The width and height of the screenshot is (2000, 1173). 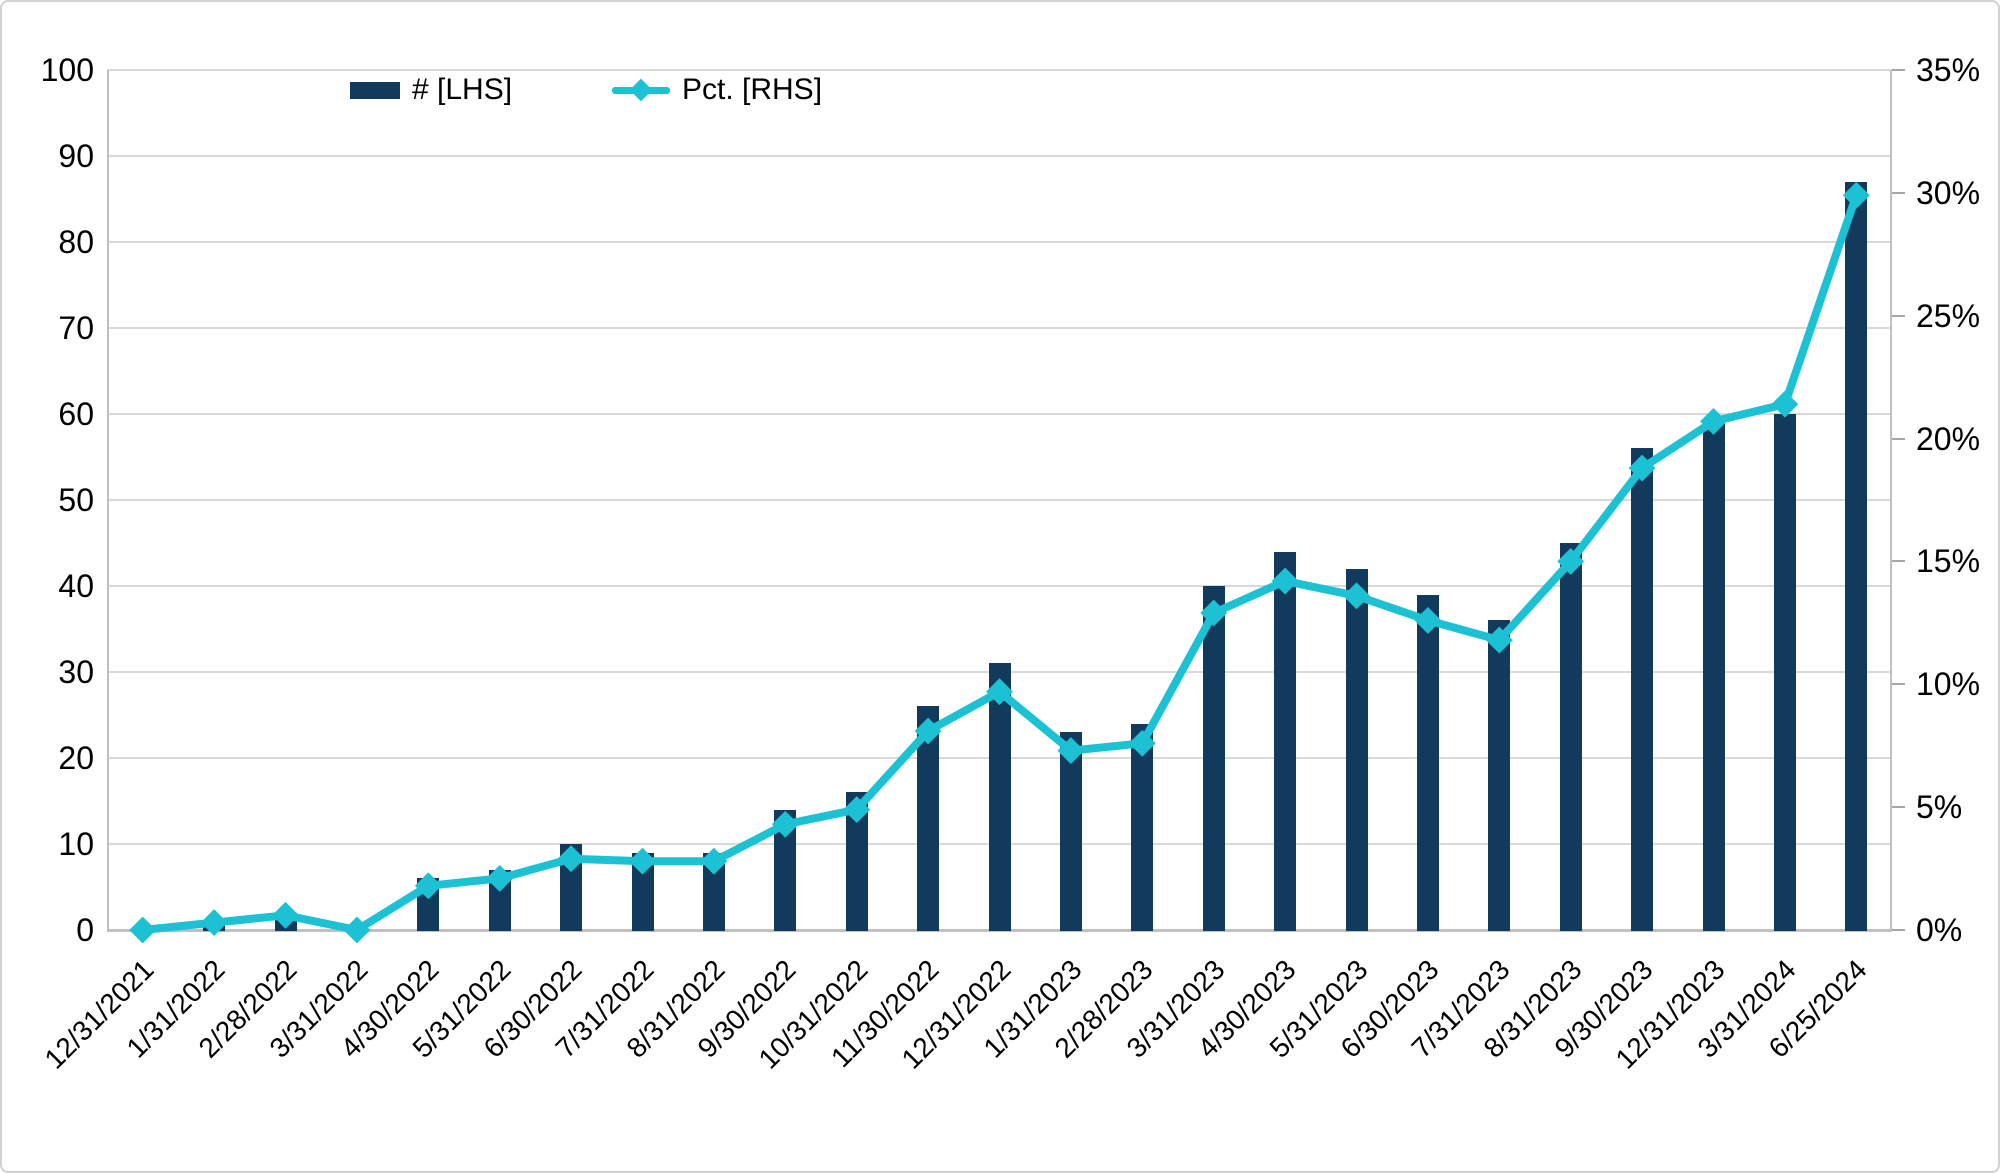 What do you see at coordinates (1939, 930) in the screenshot?
I see `y-axis-tick-label-right: 0%` at bounding box center [1939, 930].